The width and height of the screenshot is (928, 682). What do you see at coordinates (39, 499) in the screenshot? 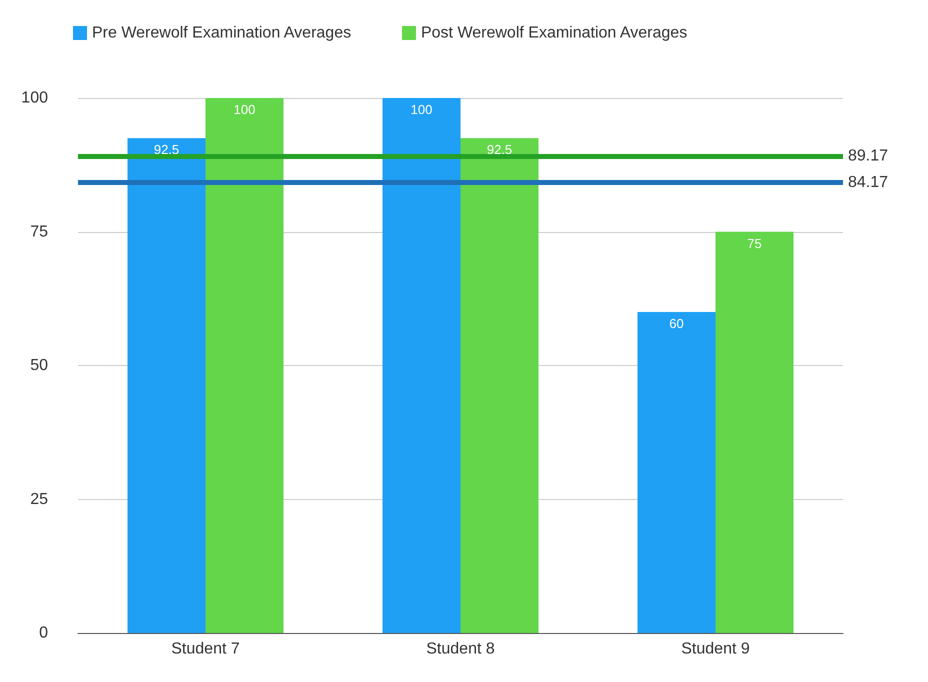
I see `y-tick-label: 25` at bounding box center [39, 499].